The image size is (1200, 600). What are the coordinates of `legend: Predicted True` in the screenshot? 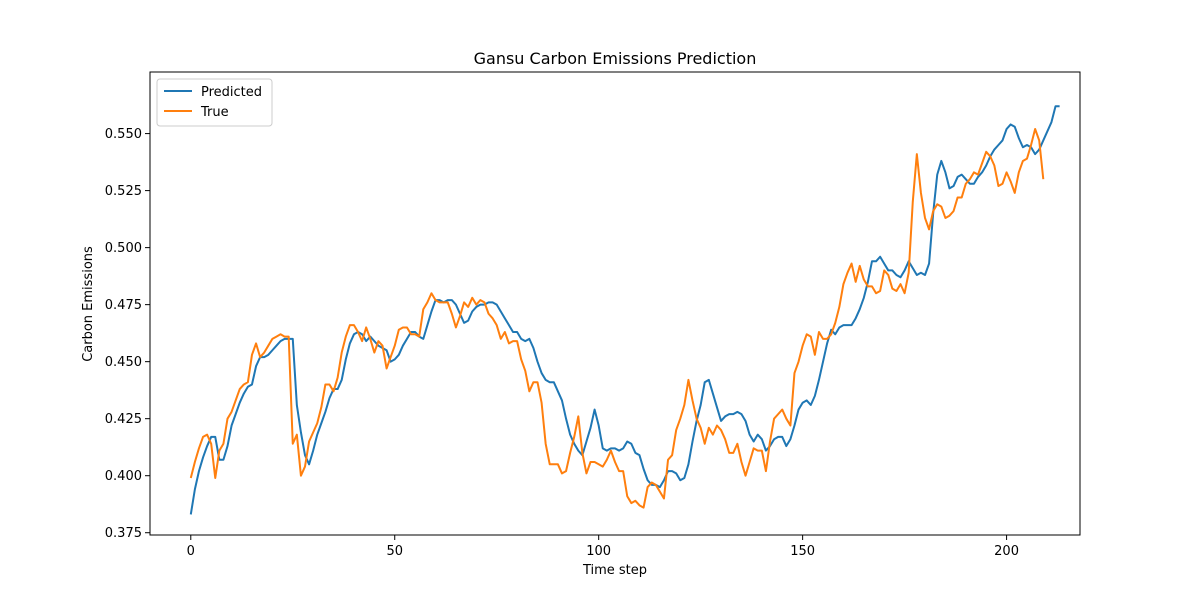 It's located at (214, 102).